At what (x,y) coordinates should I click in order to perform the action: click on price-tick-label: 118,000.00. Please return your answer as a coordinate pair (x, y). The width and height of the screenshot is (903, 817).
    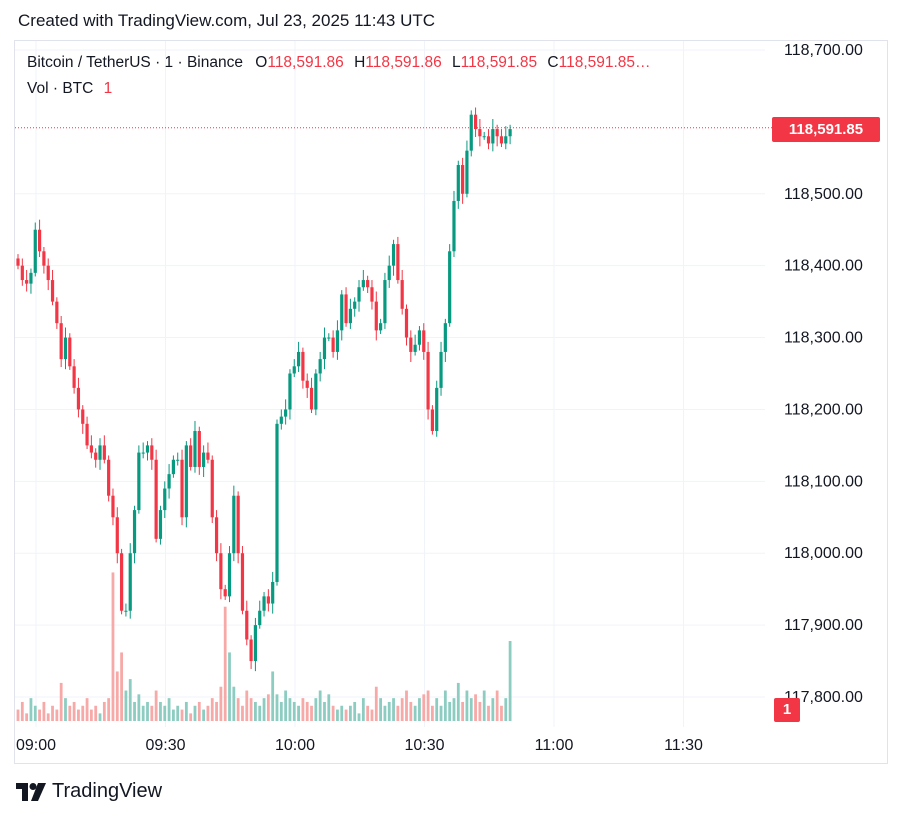
    Looking at the image, I should click on (823, 553).